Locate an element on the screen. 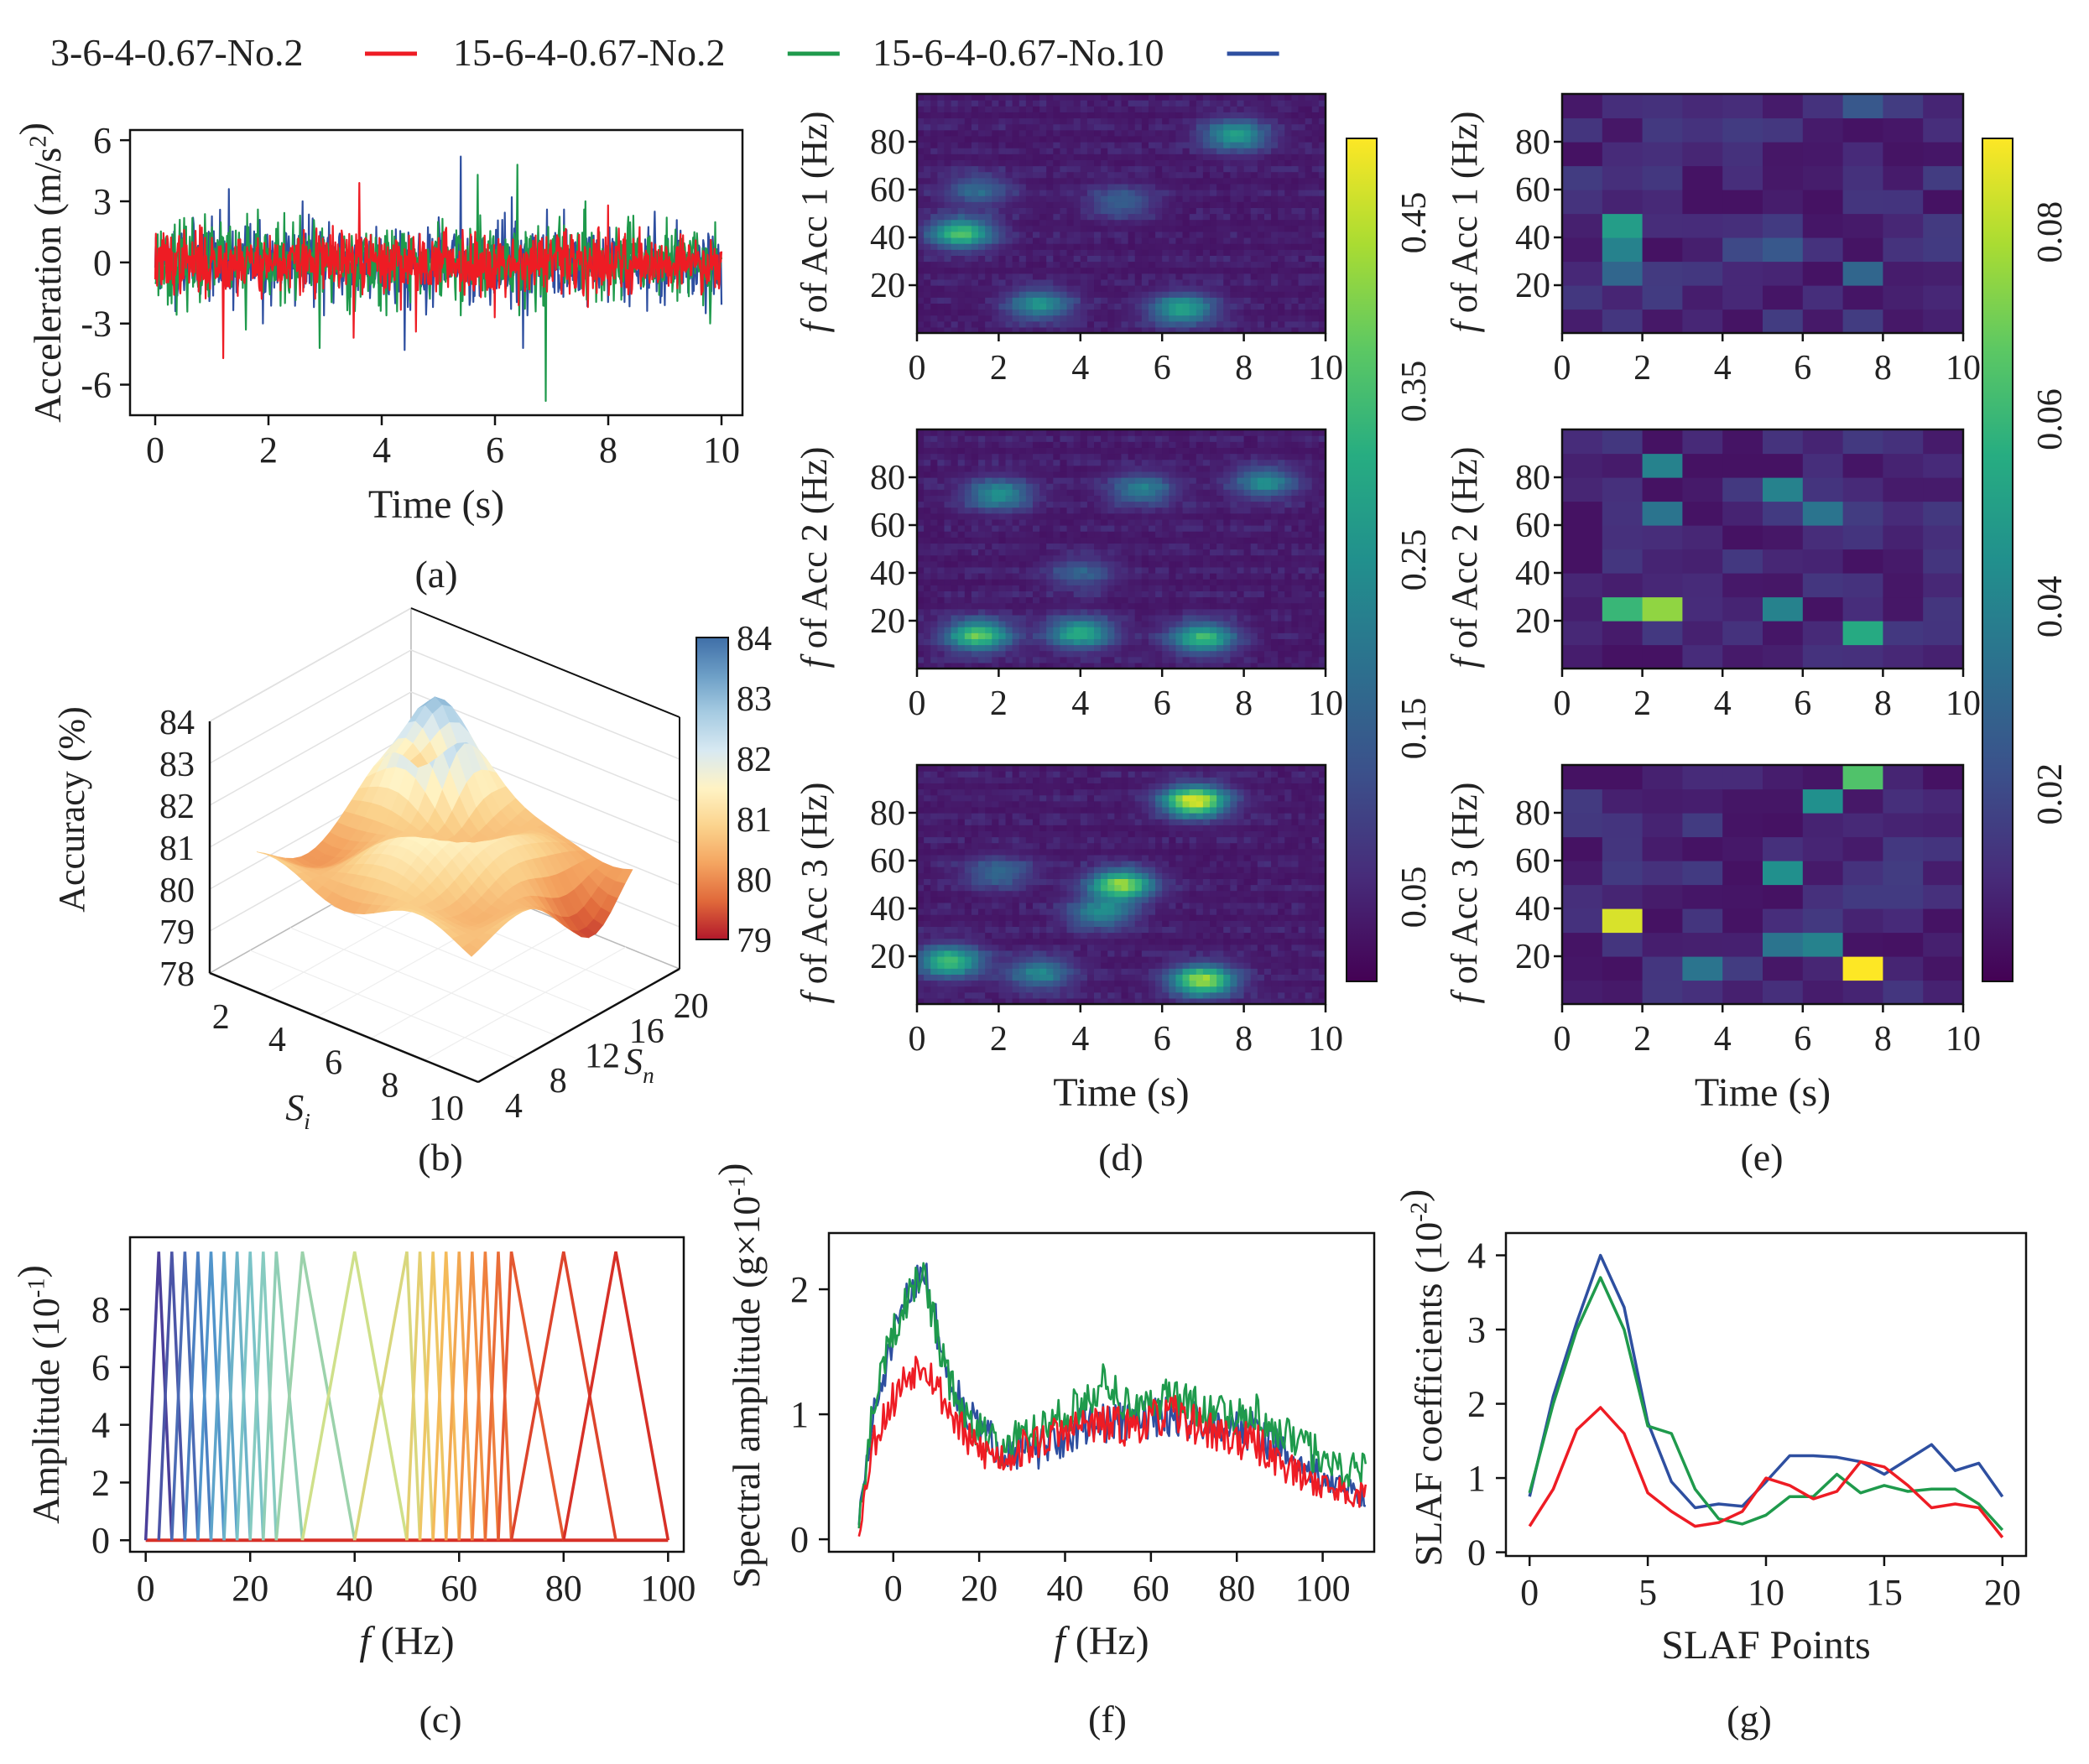 This screenshot has height=1764, width=2089. grid-line is located at coordinates (424, 982).